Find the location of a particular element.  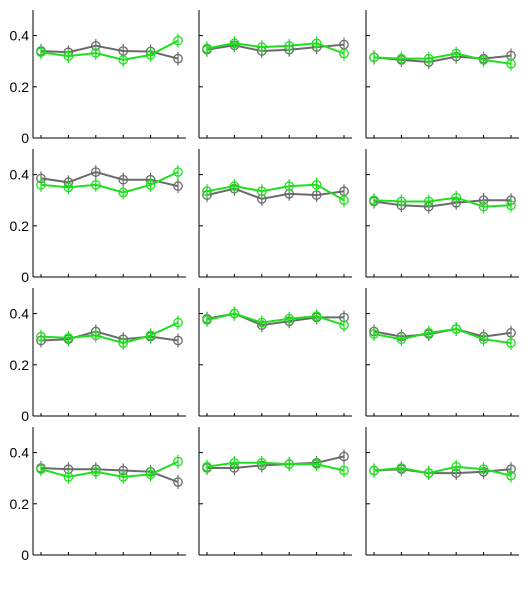

panel-r1-c1: 0 0.2 0.4 is located at coordinates (98, 78).